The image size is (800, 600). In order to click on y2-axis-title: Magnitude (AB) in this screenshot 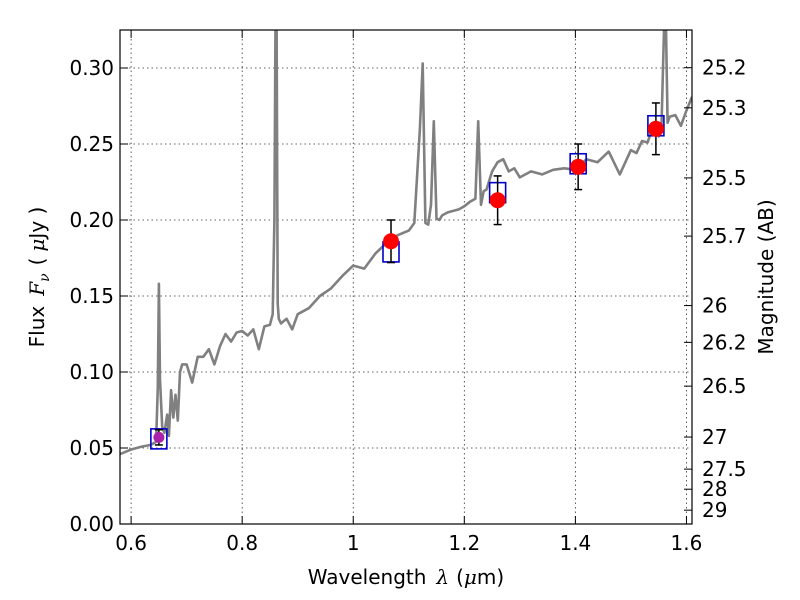, I will do `click(766, 276)`.